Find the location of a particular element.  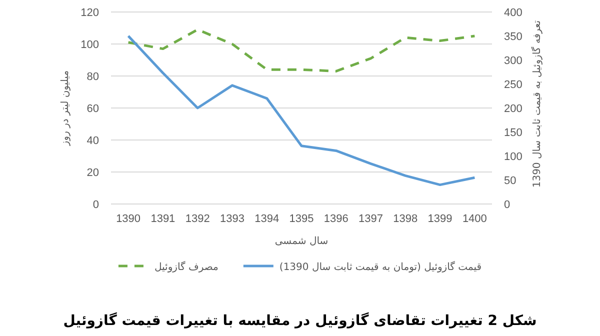

y2-tick-label: 100 is located at coordinates (513, 157).